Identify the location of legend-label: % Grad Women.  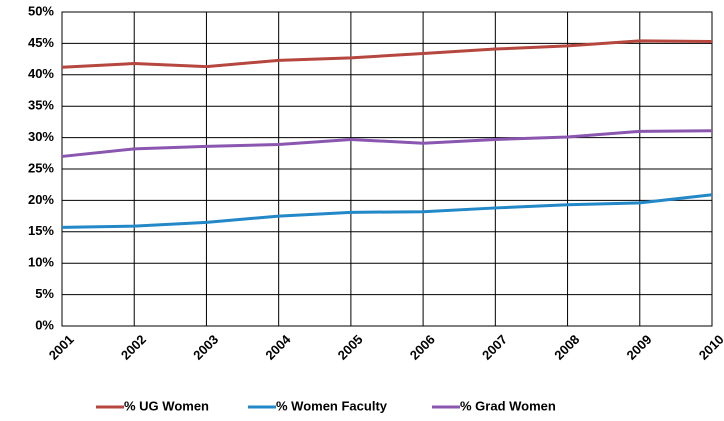
(508, 405).